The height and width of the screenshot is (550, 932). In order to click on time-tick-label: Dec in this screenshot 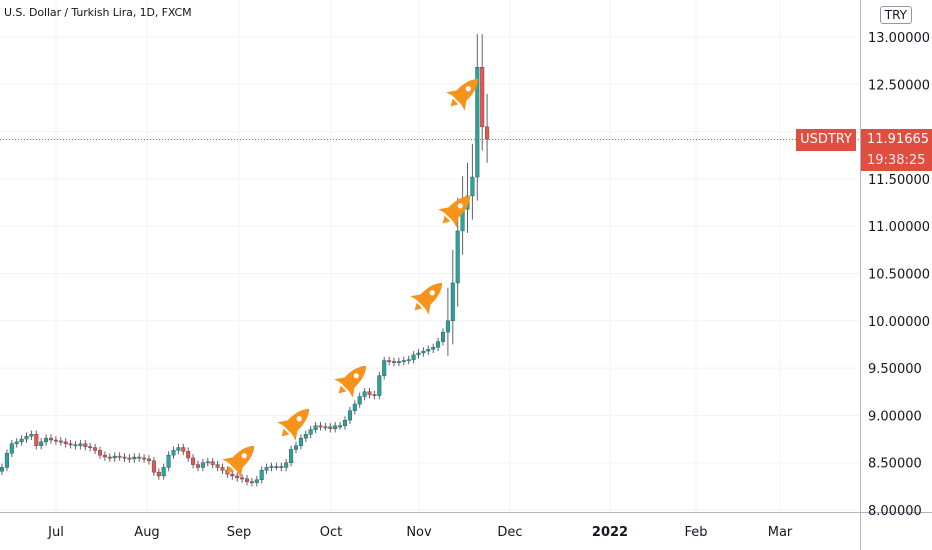, I will do `click(509, 532)`.